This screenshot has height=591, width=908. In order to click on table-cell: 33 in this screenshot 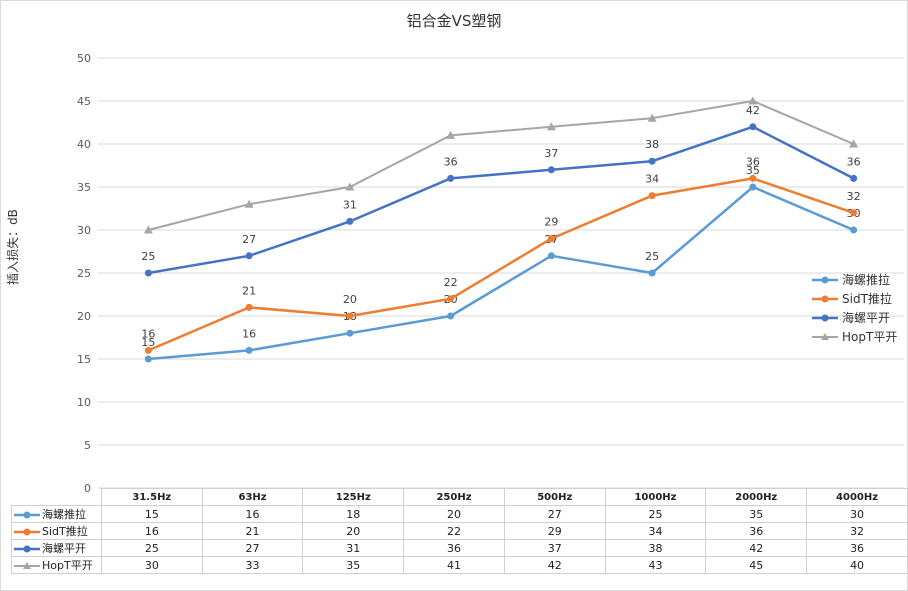, I will do `click(252, 565)`.